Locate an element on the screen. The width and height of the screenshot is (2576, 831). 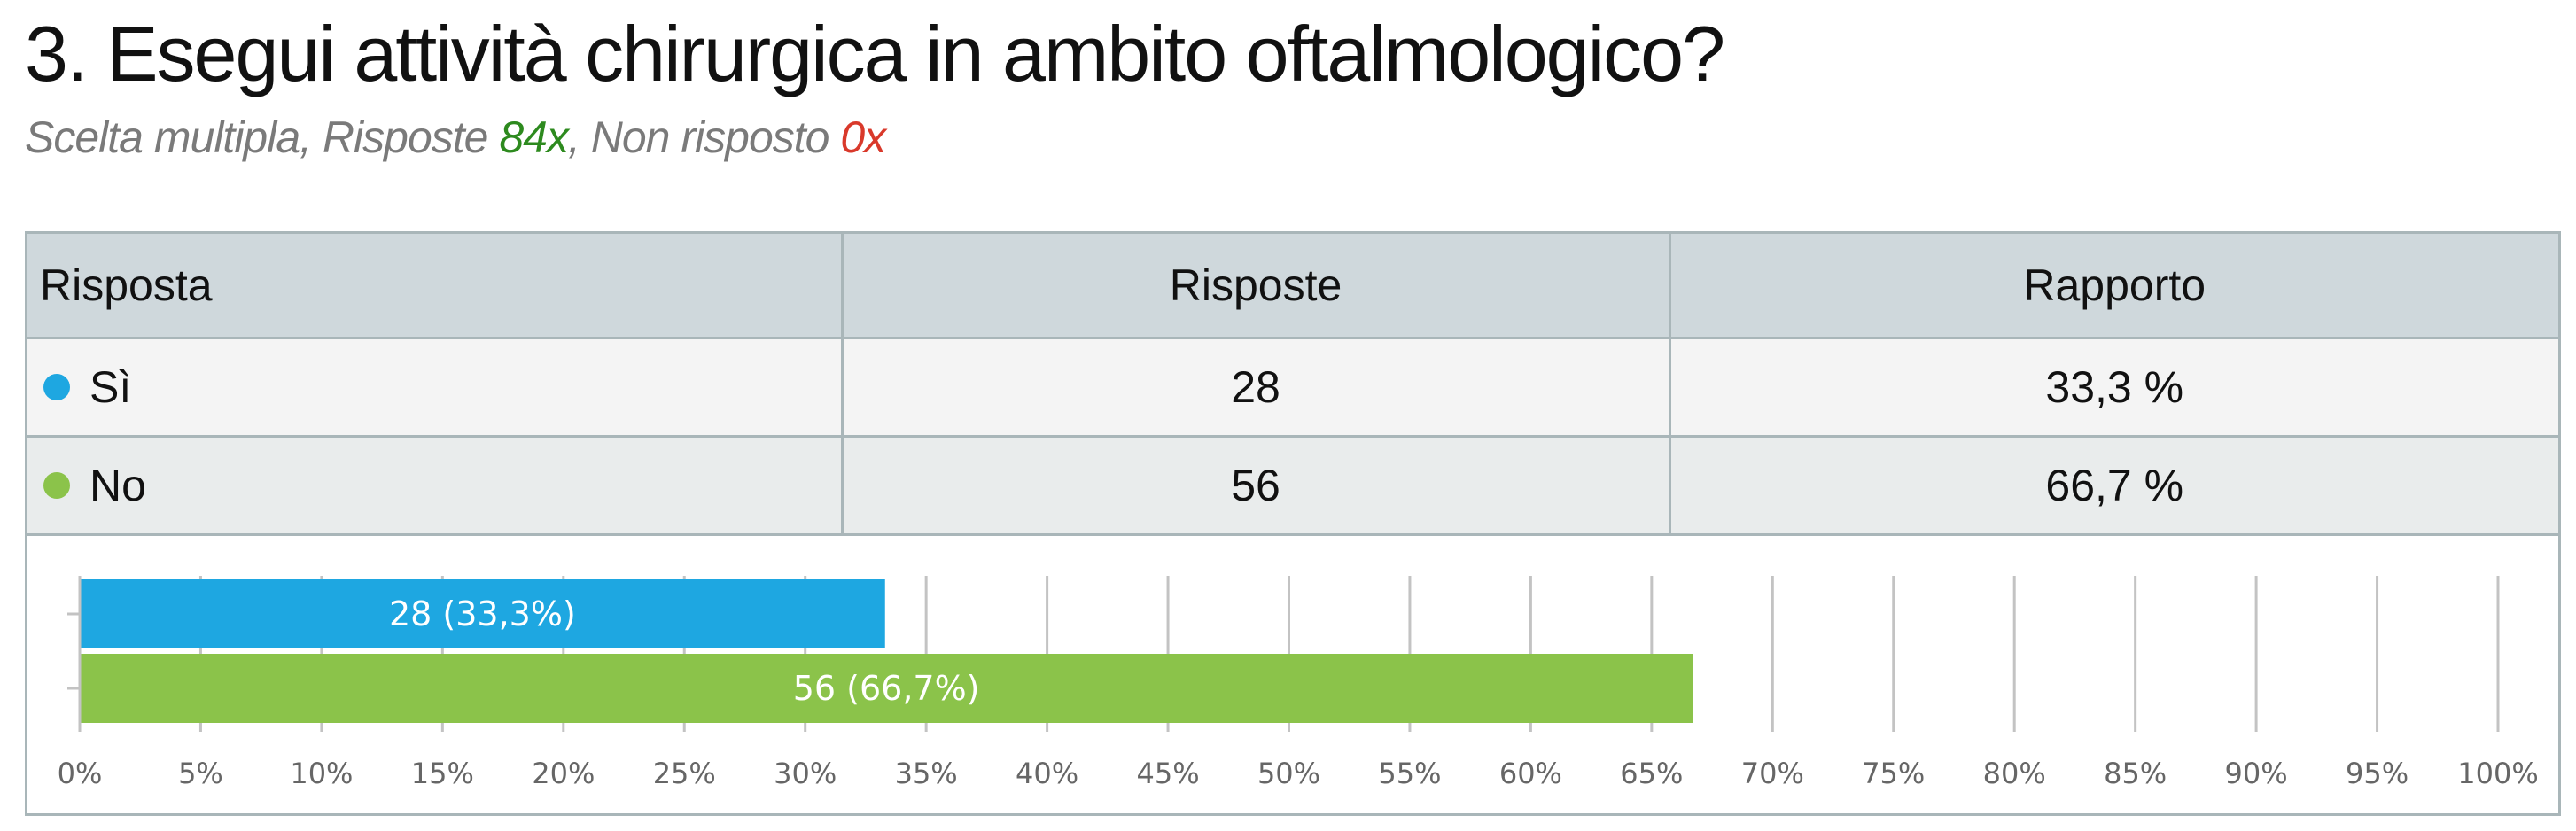
bar-label: 28 (33,3%) is located at coordinates (482, 613).